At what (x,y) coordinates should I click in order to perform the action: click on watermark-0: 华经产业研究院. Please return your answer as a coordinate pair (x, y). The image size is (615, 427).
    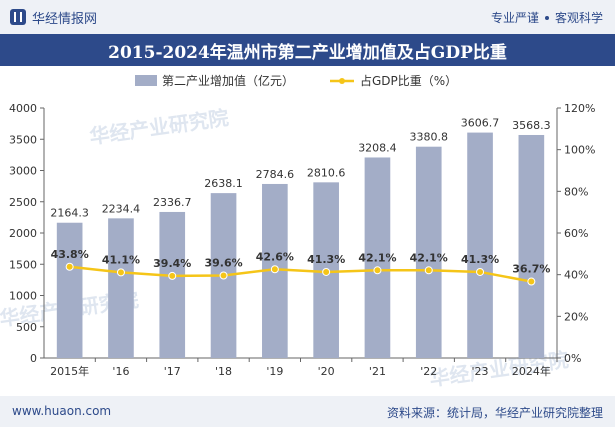
    Looking at the image, I should click on (159, 126).